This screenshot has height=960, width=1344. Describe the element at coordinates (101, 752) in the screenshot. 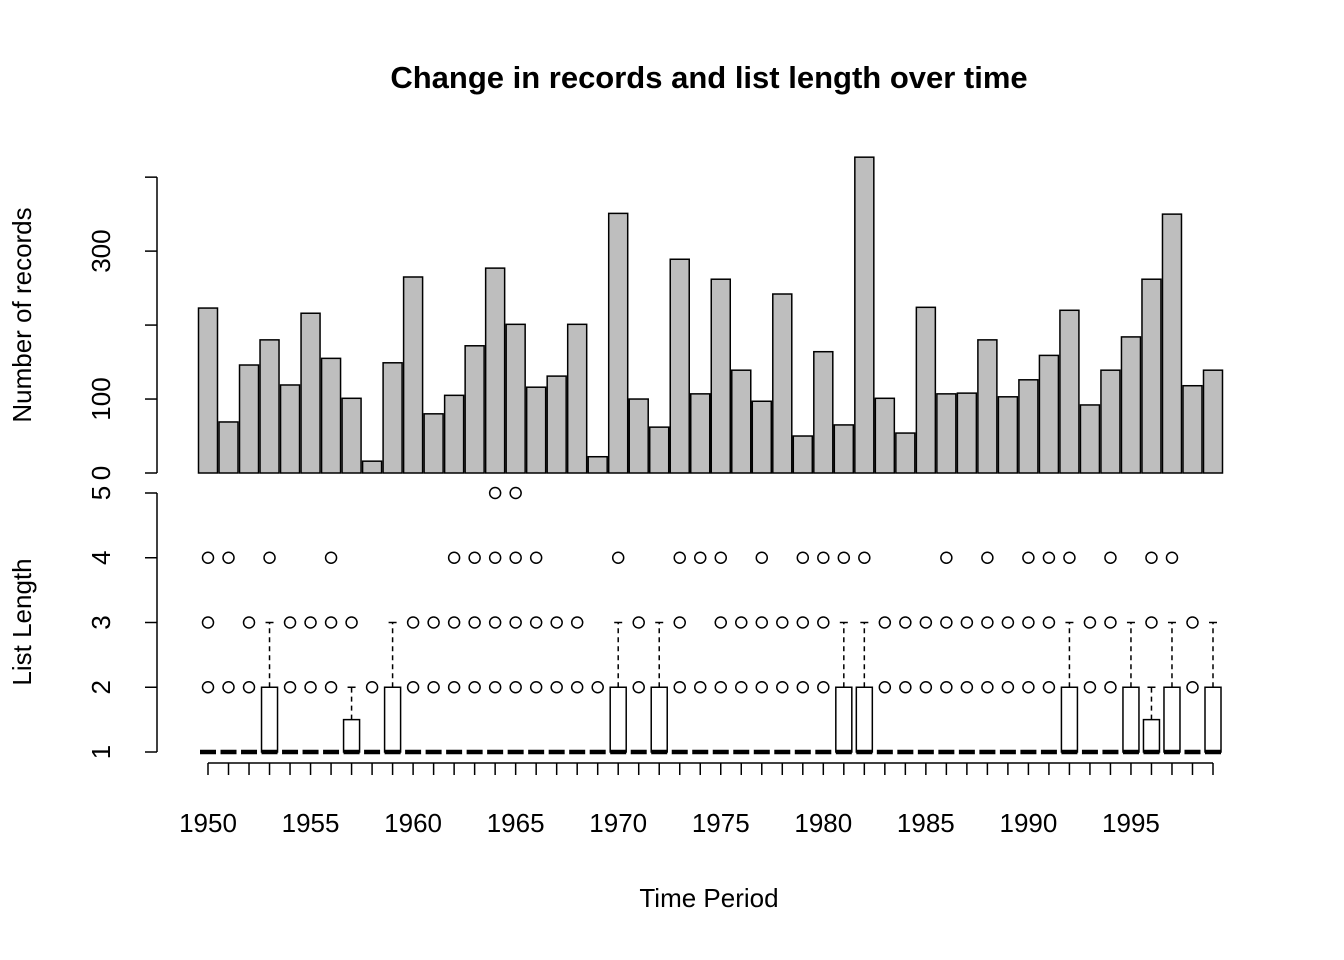

I see `y-tick-label: 1` at that location.